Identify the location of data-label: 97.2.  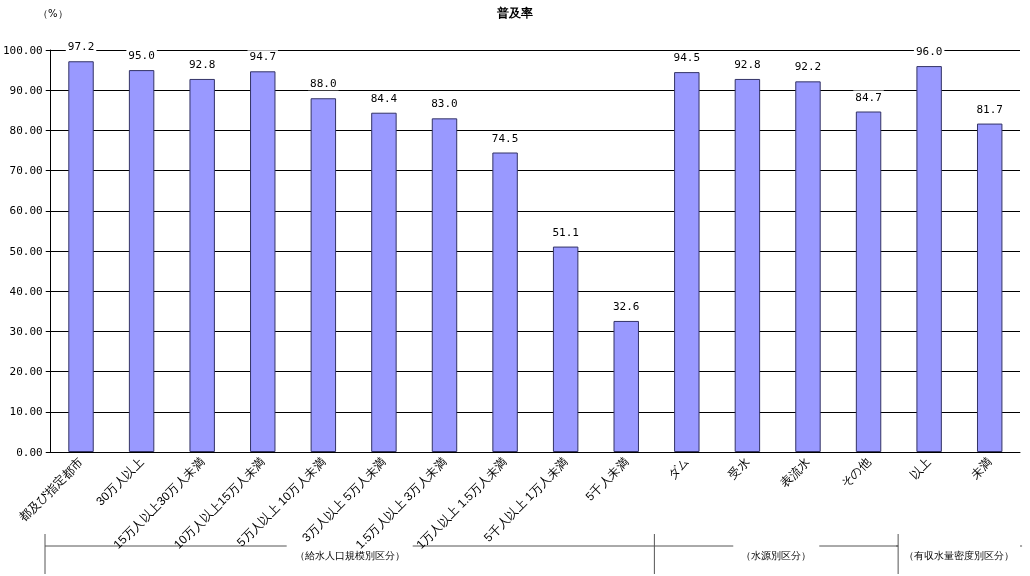
(81, 47).